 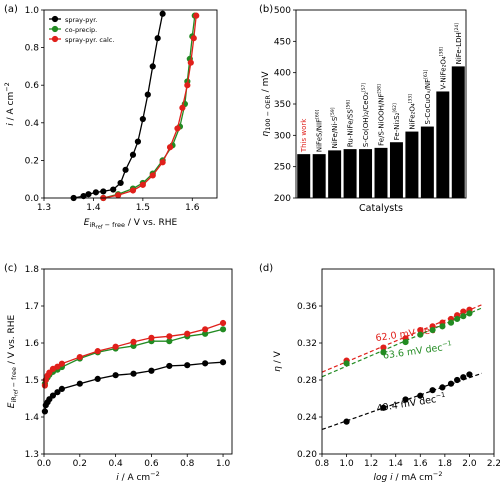 I want to click on bar-b-label: S-Co(OH)₂/CeO₂[57], so click(x=365, y=115).